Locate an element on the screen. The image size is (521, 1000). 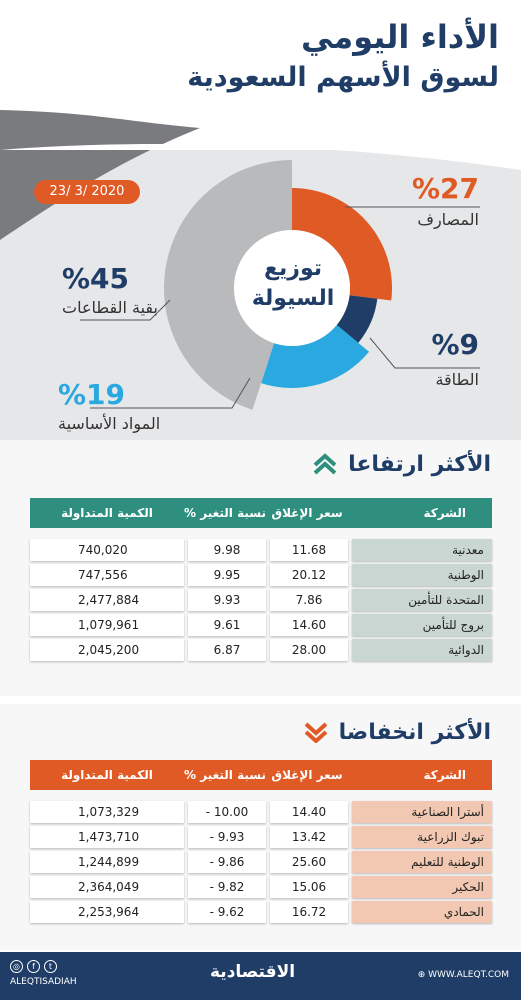
footer-logo: الاقتصادية is located at coordinates (253, 972).